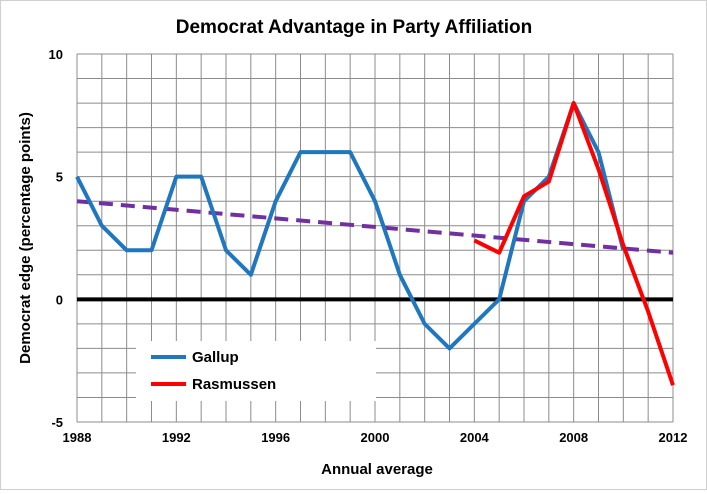 This screenshot has height=494, width=707. What do you see at coordinates (573, 437) in the screenshot?
I see `x-tick-label: 2008` at bounding box center [573, 437].